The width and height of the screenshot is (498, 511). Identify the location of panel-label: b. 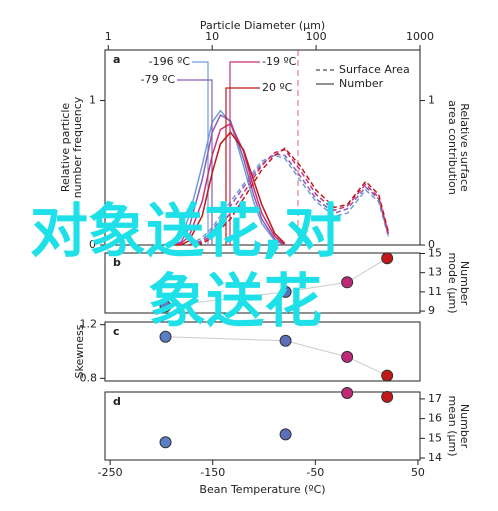
(117, 262).